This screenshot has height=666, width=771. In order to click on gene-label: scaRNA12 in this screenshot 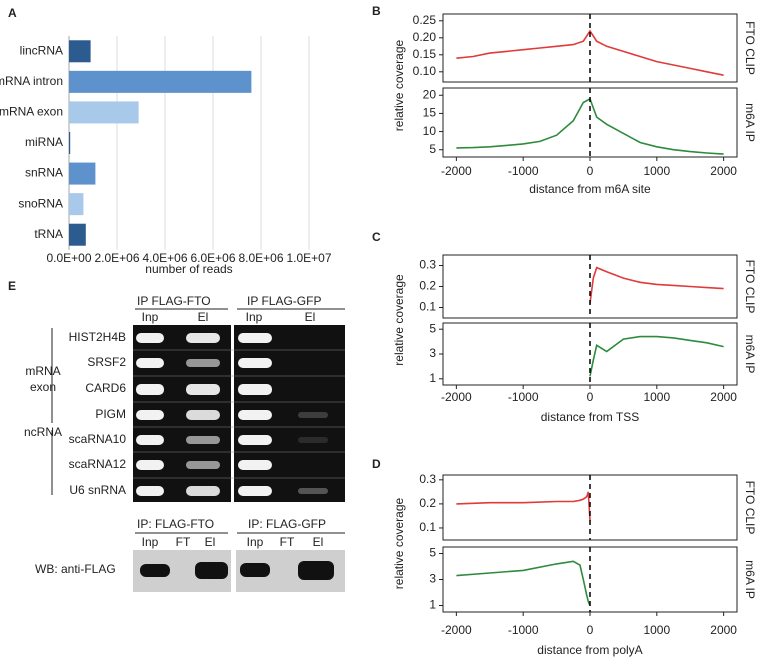, I will do `click(98, 464)`.